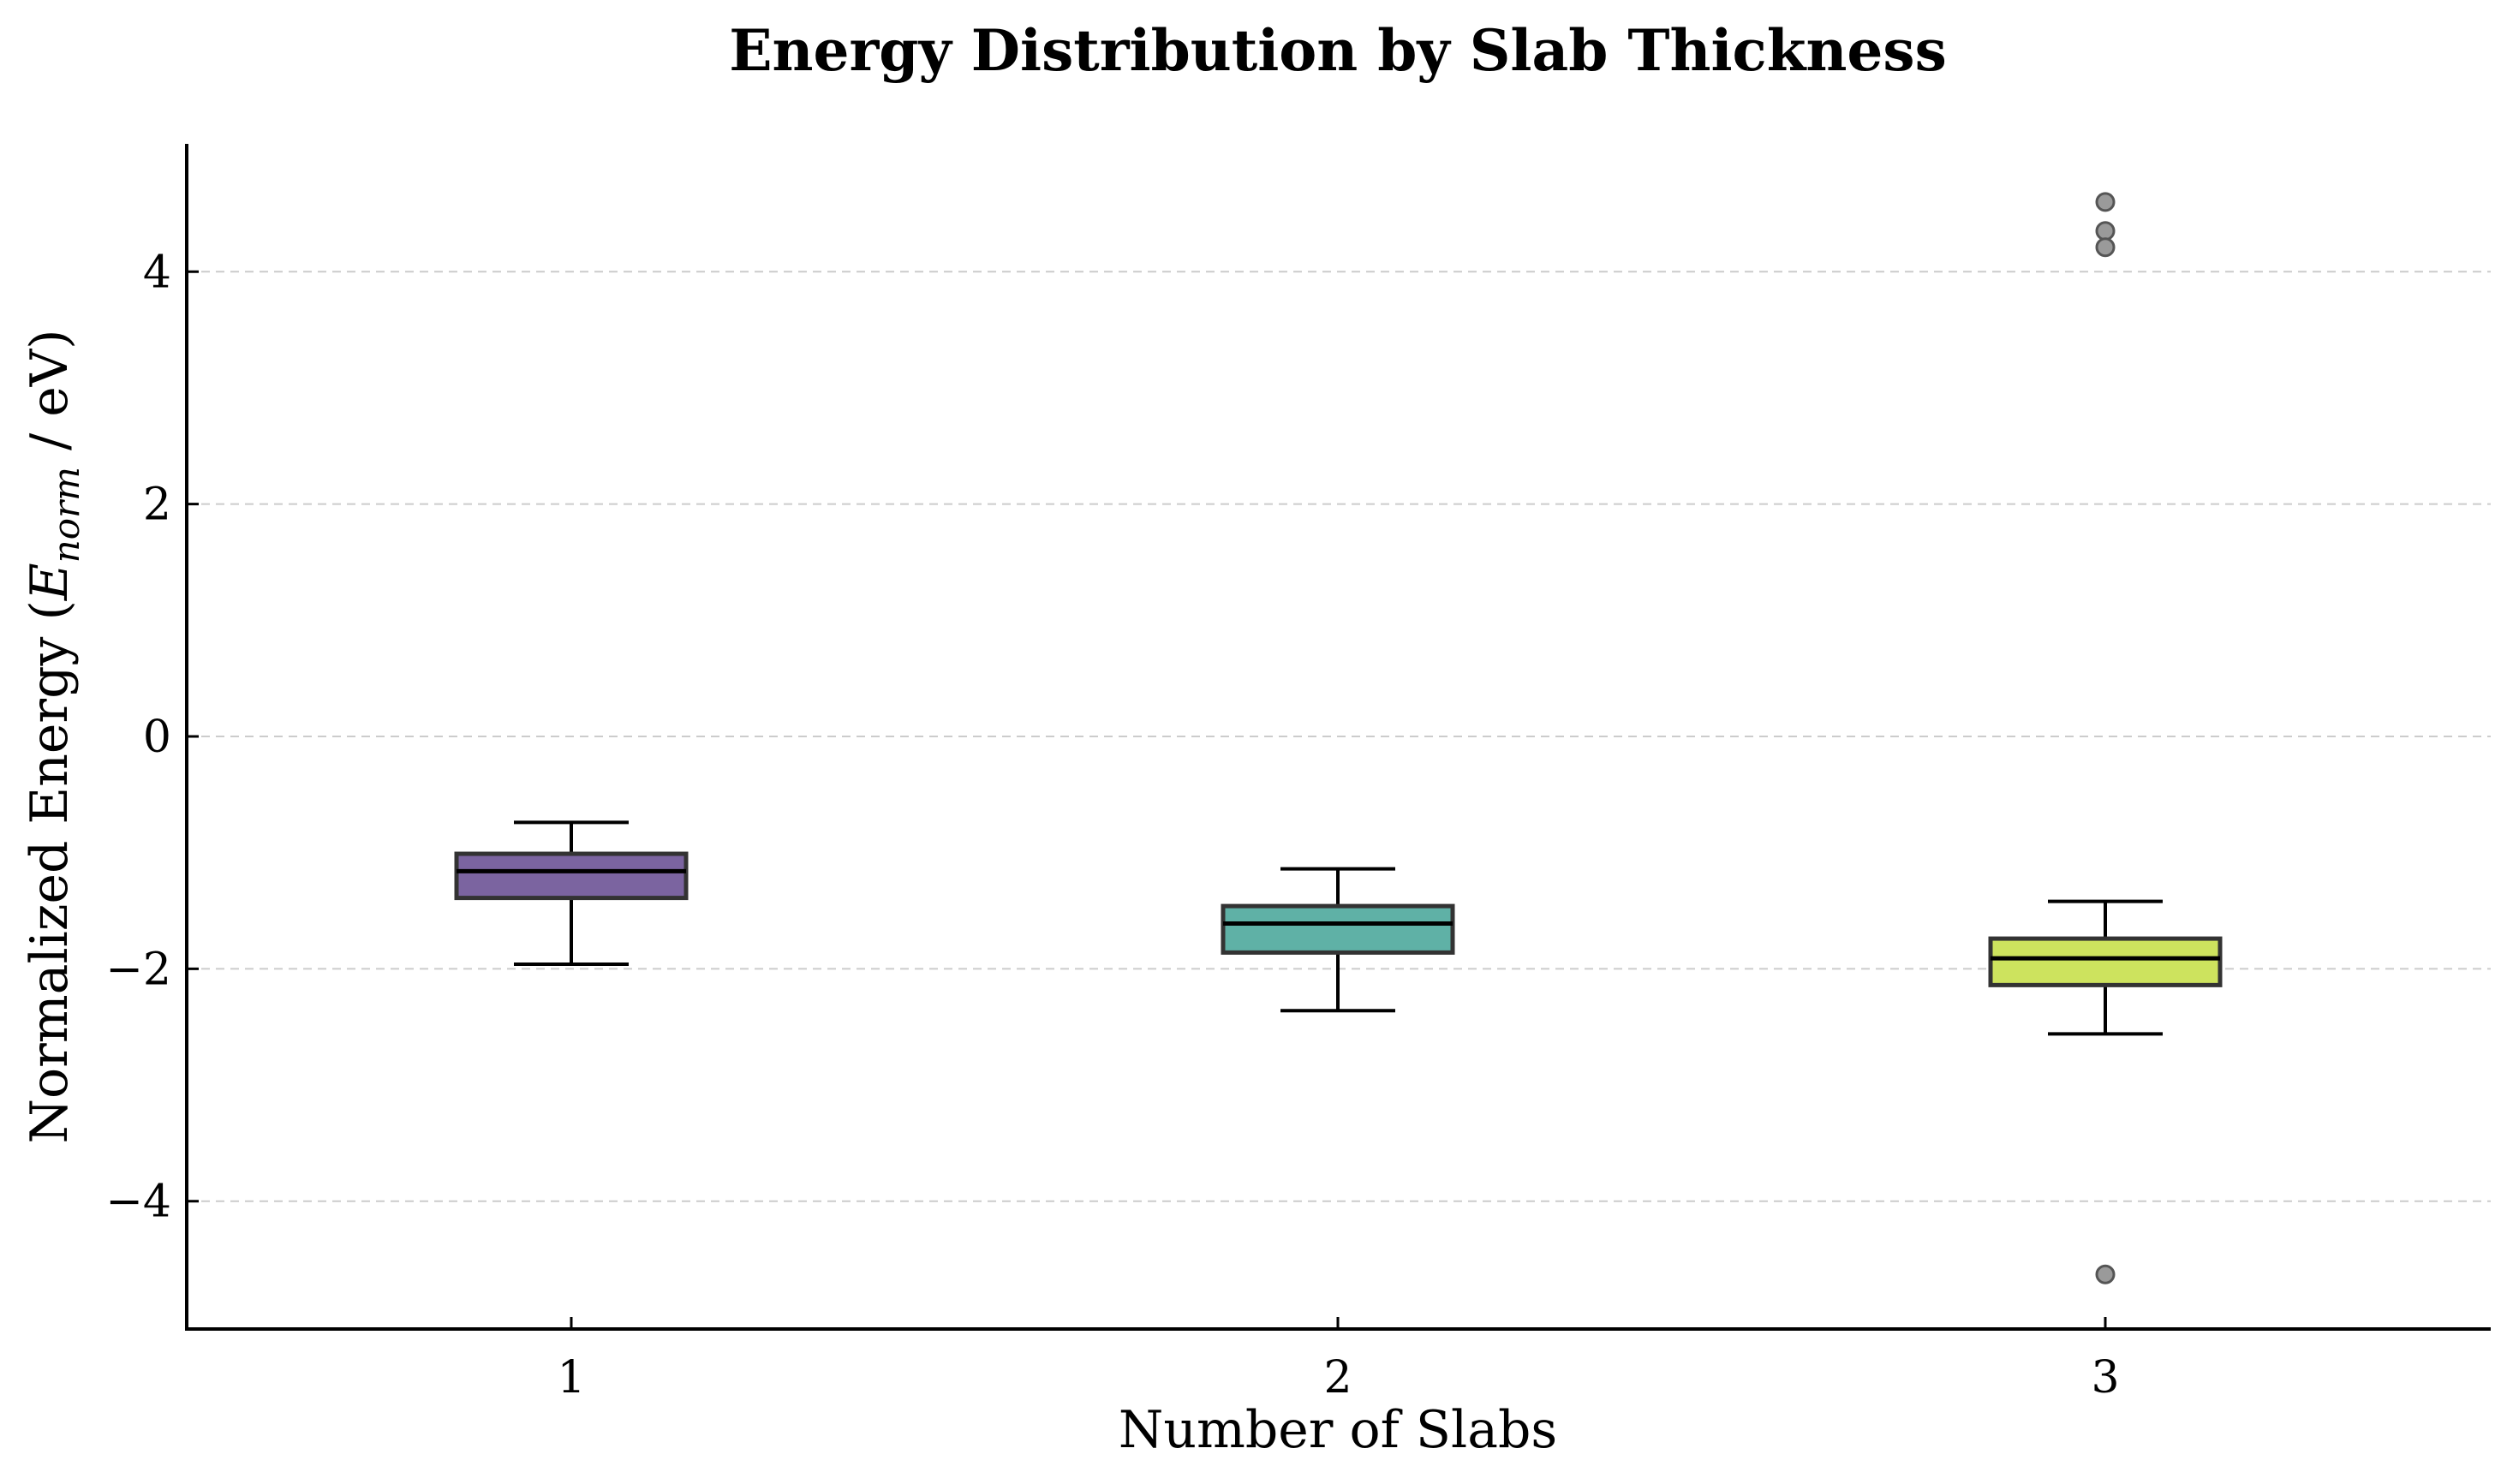  I want to click on x-tick-label: 2, so click(1337, 1378).